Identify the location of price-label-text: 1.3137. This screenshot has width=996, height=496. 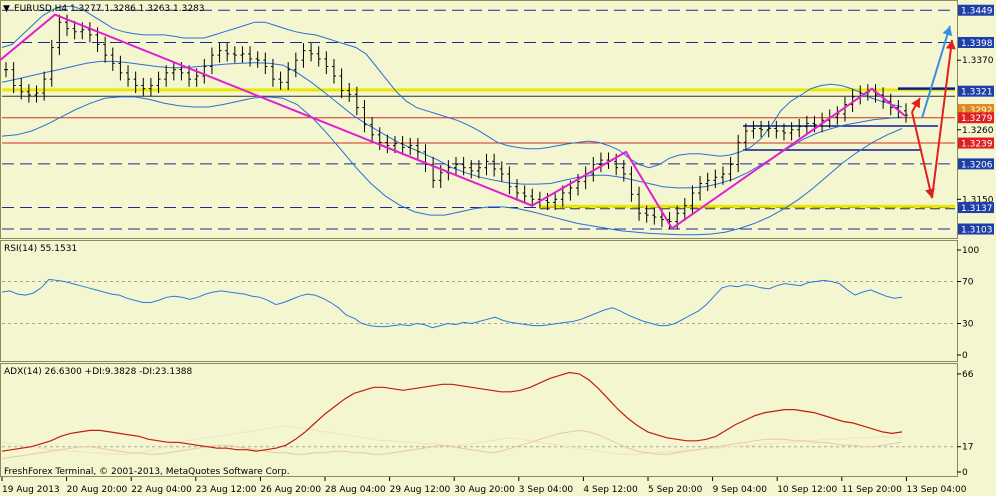
(977, 209).